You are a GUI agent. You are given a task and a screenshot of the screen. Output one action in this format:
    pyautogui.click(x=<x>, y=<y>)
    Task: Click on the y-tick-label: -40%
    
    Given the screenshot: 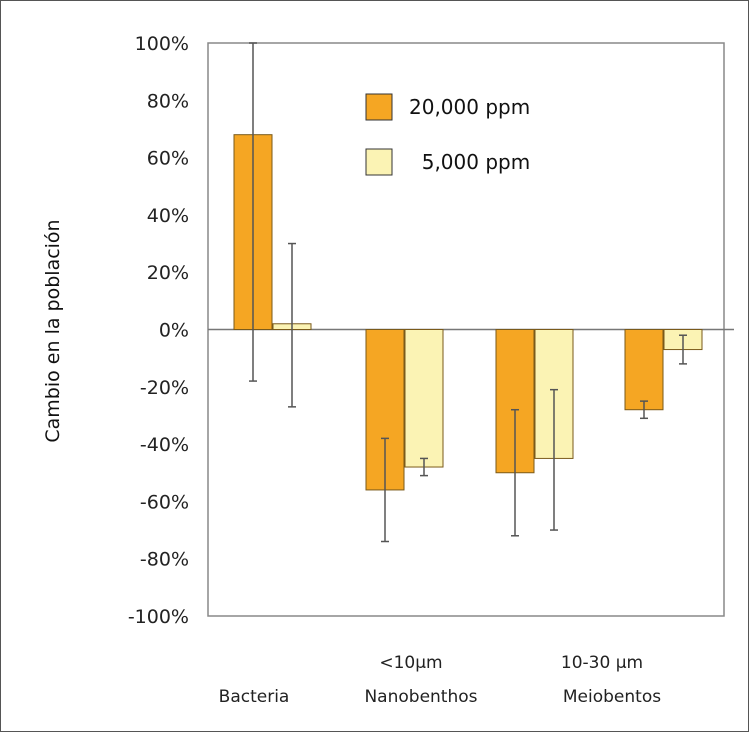 What is the action you would take?
    pyautogui.click(x=164, y=445)
    